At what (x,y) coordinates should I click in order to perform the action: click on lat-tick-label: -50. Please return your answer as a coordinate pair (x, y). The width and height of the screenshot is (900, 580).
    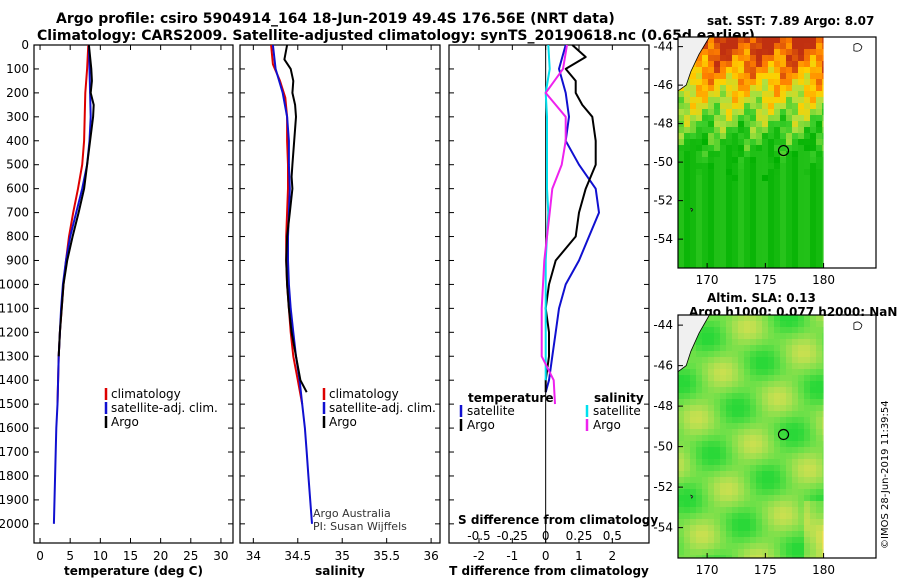
    Looking at the image, I should click on (663, 447).